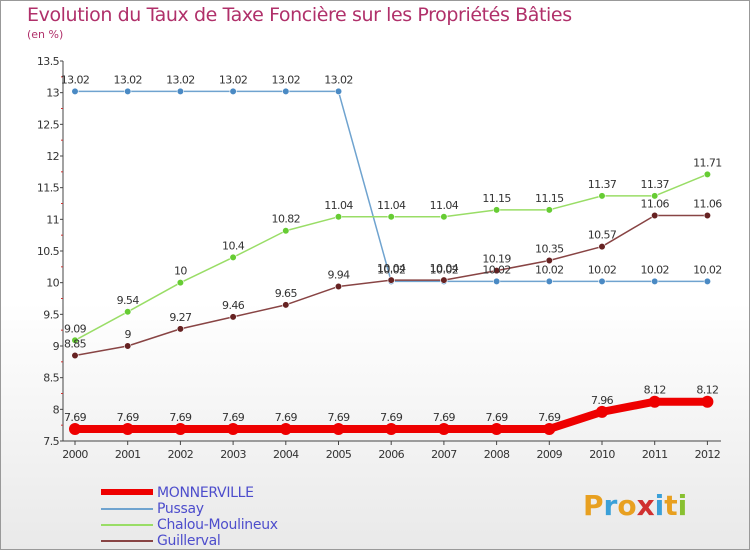 Image resolution: width=750 pixels, height=550 pixels. I want to click on legend-item-pussay: Pussay, so click(231, 509).